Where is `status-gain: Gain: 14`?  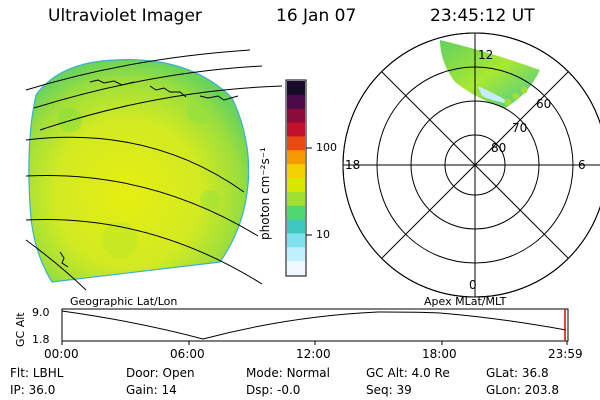 status-gain: Gain: 14 is located at coordinates (151, 390).